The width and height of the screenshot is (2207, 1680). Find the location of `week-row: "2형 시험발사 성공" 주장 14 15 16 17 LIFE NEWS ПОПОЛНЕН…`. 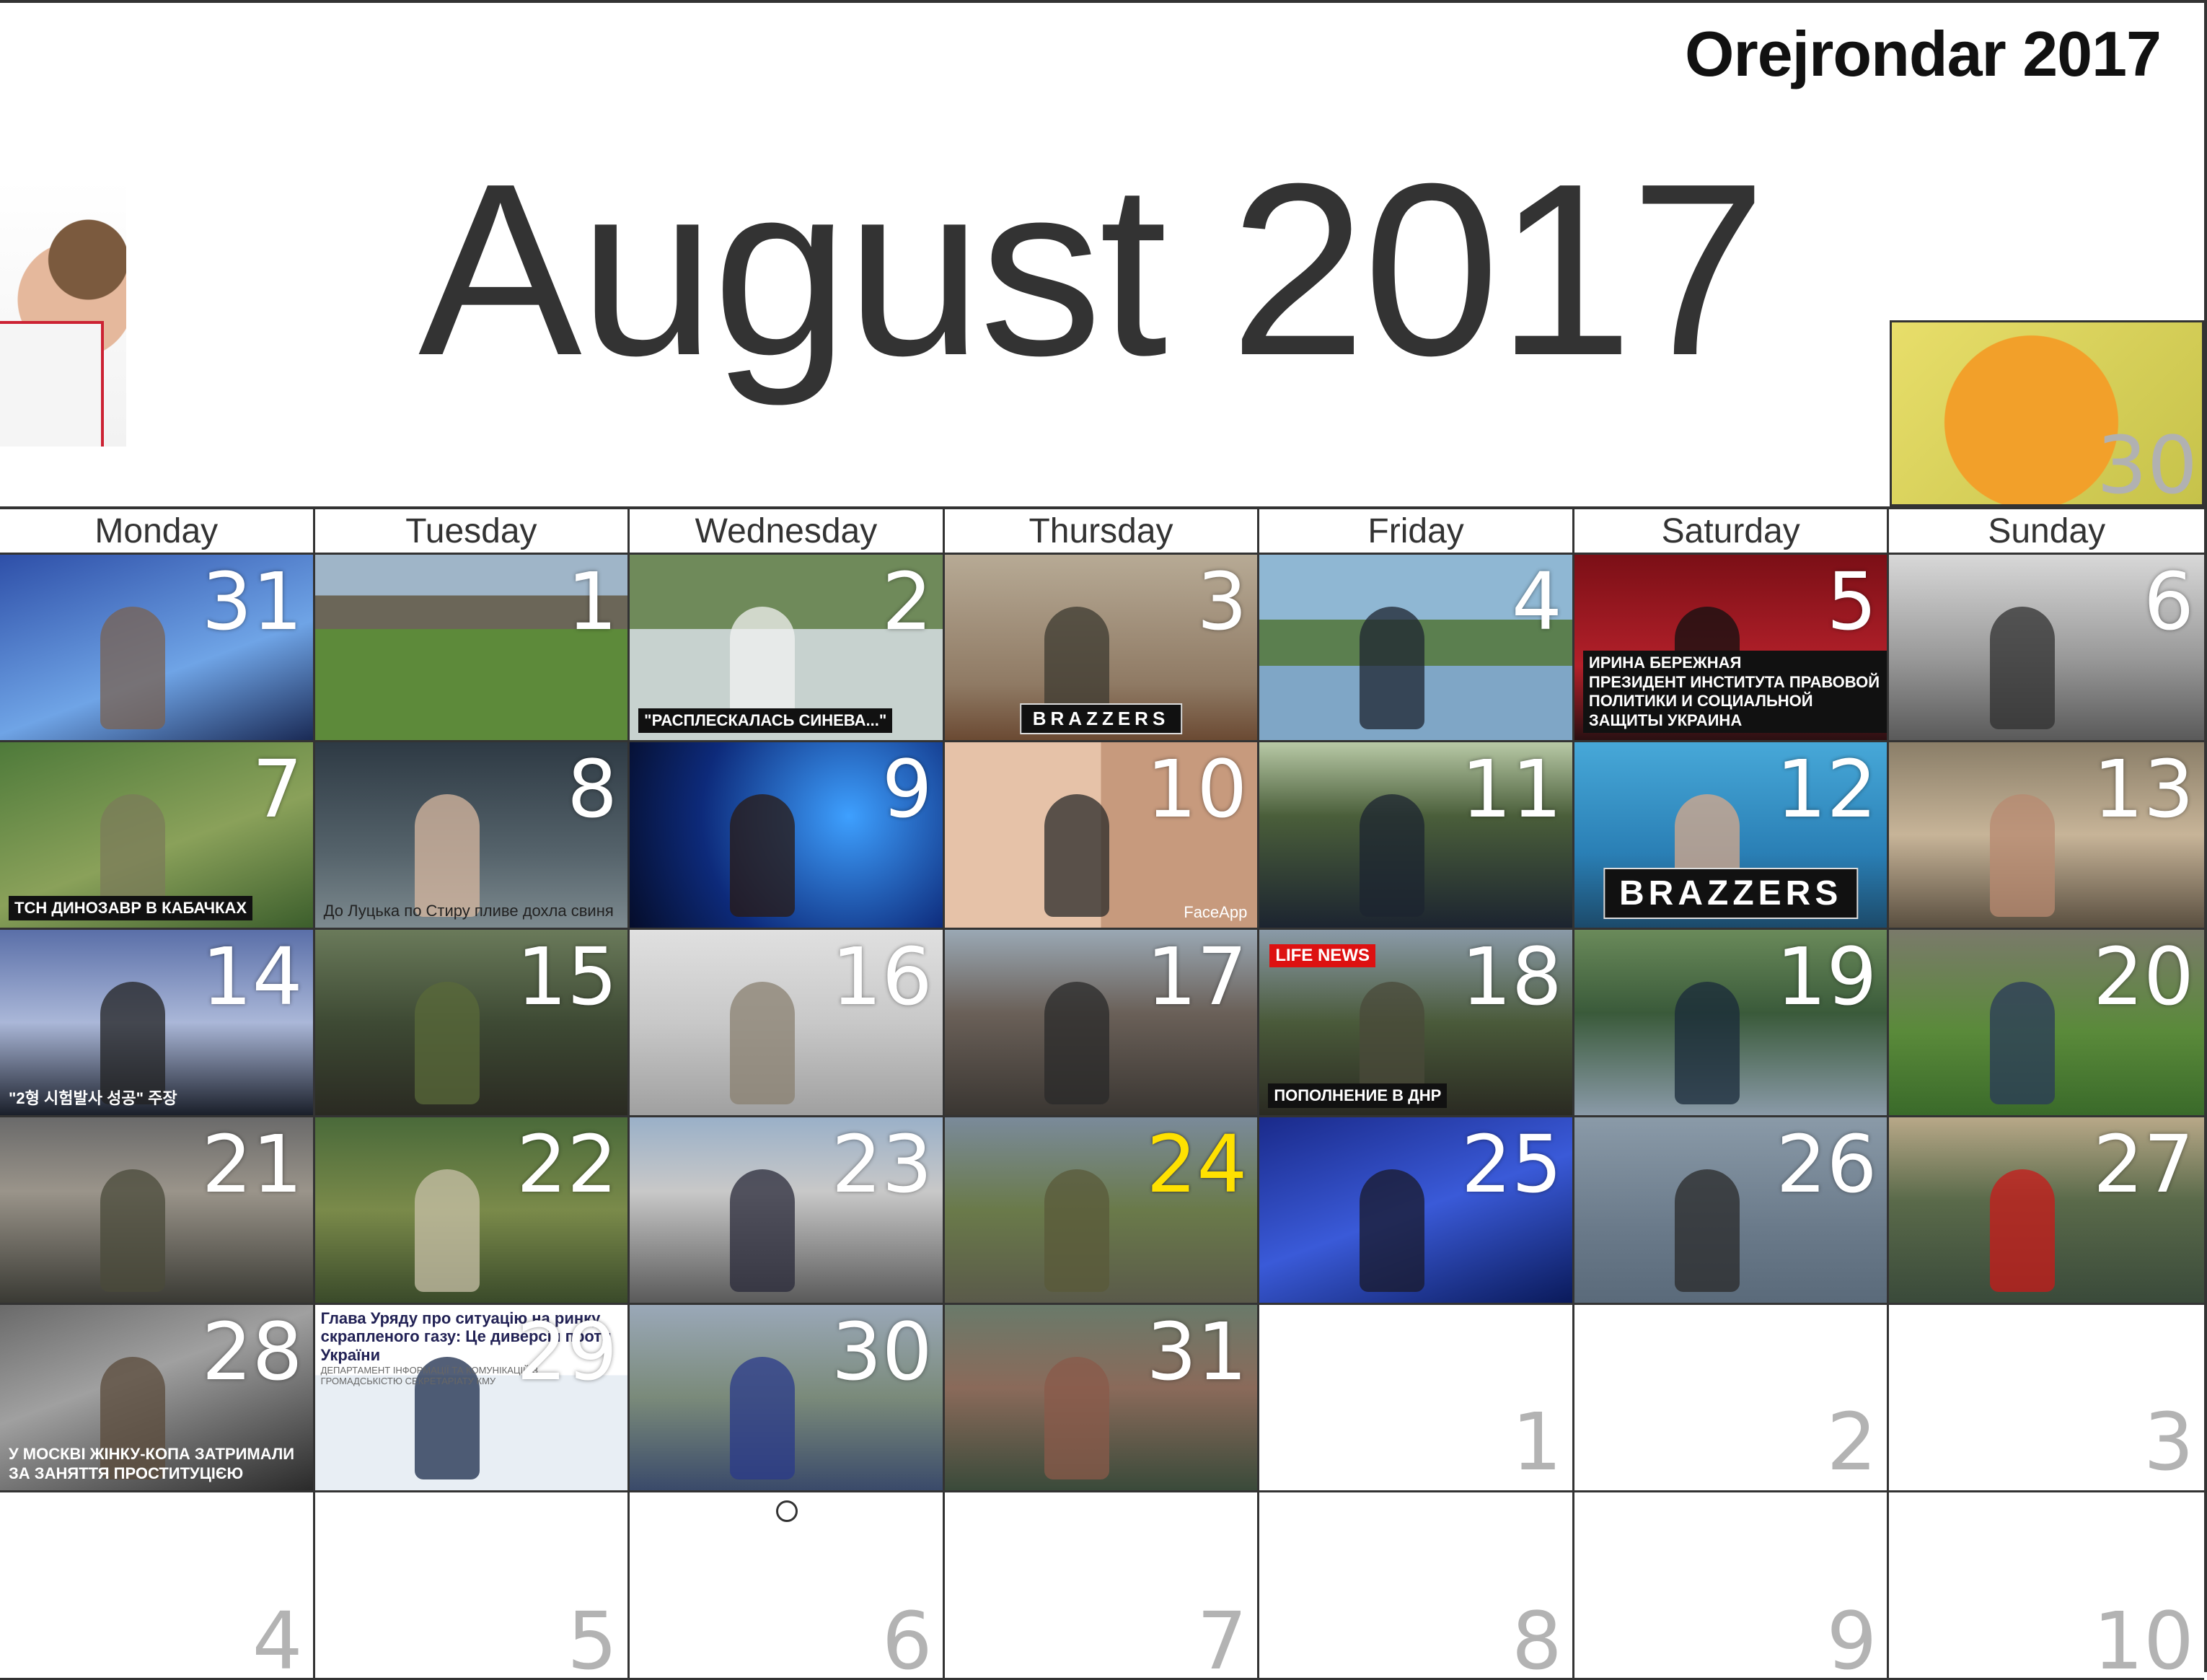

week-row: "2형 시험발사 성공" 주장 14 15 16 17 LIFE NEWS ПОПОЛНЕН… is located at coordinates (1102, 1023).